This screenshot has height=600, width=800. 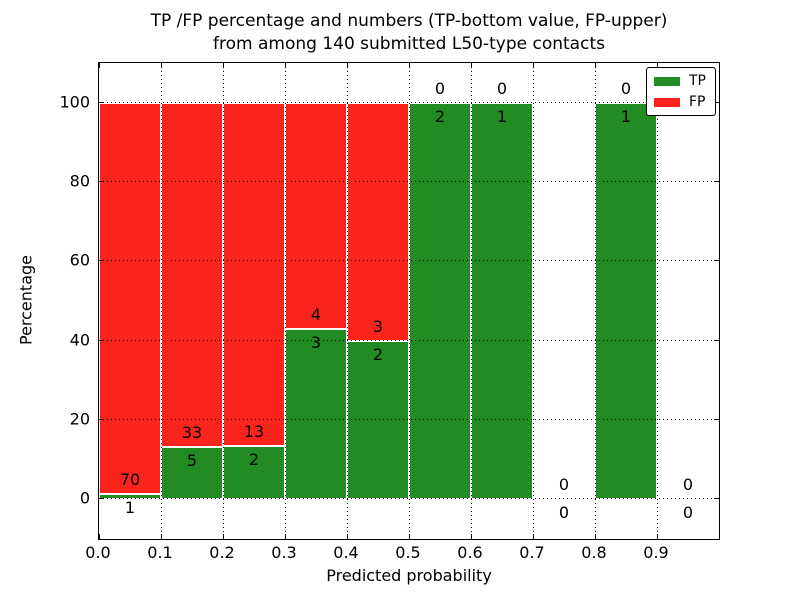 What do you see at coordinates (79, 181) in the screenshot?
I see `y-tick-label: 80` at bounding box center [79, 181].